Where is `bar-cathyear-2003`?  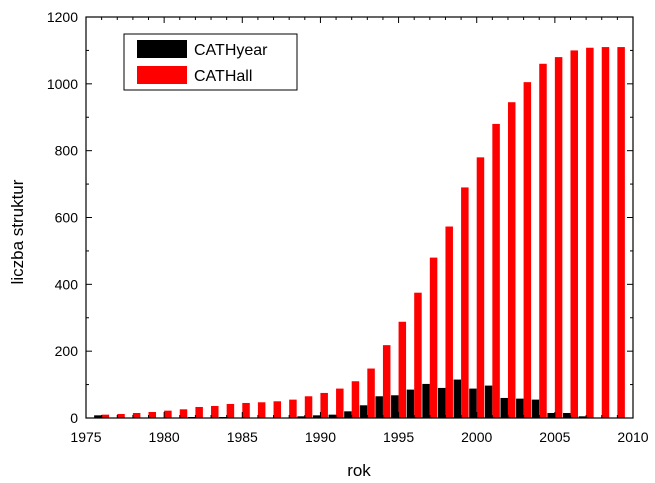
bar-cathyear-2003 is located at coordinates (520, 408).